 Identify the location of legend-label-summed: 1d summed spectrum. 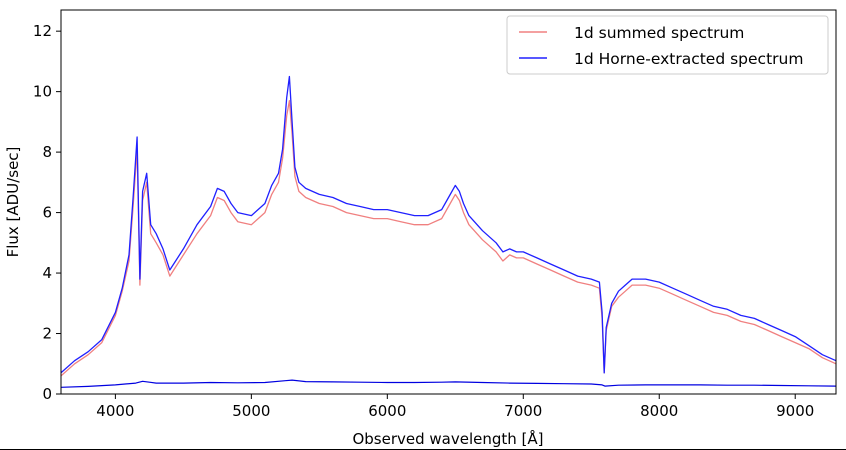
(659, 33).